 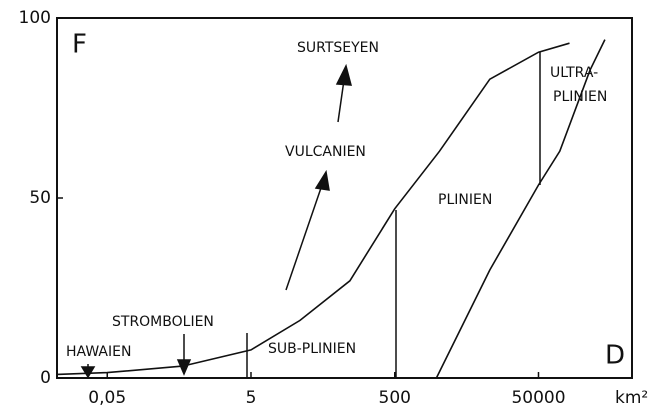 What do you see at coordinates (615, 356) in the screenshot?
I see `x-axis-label: D` at bounding box center [615, 356].